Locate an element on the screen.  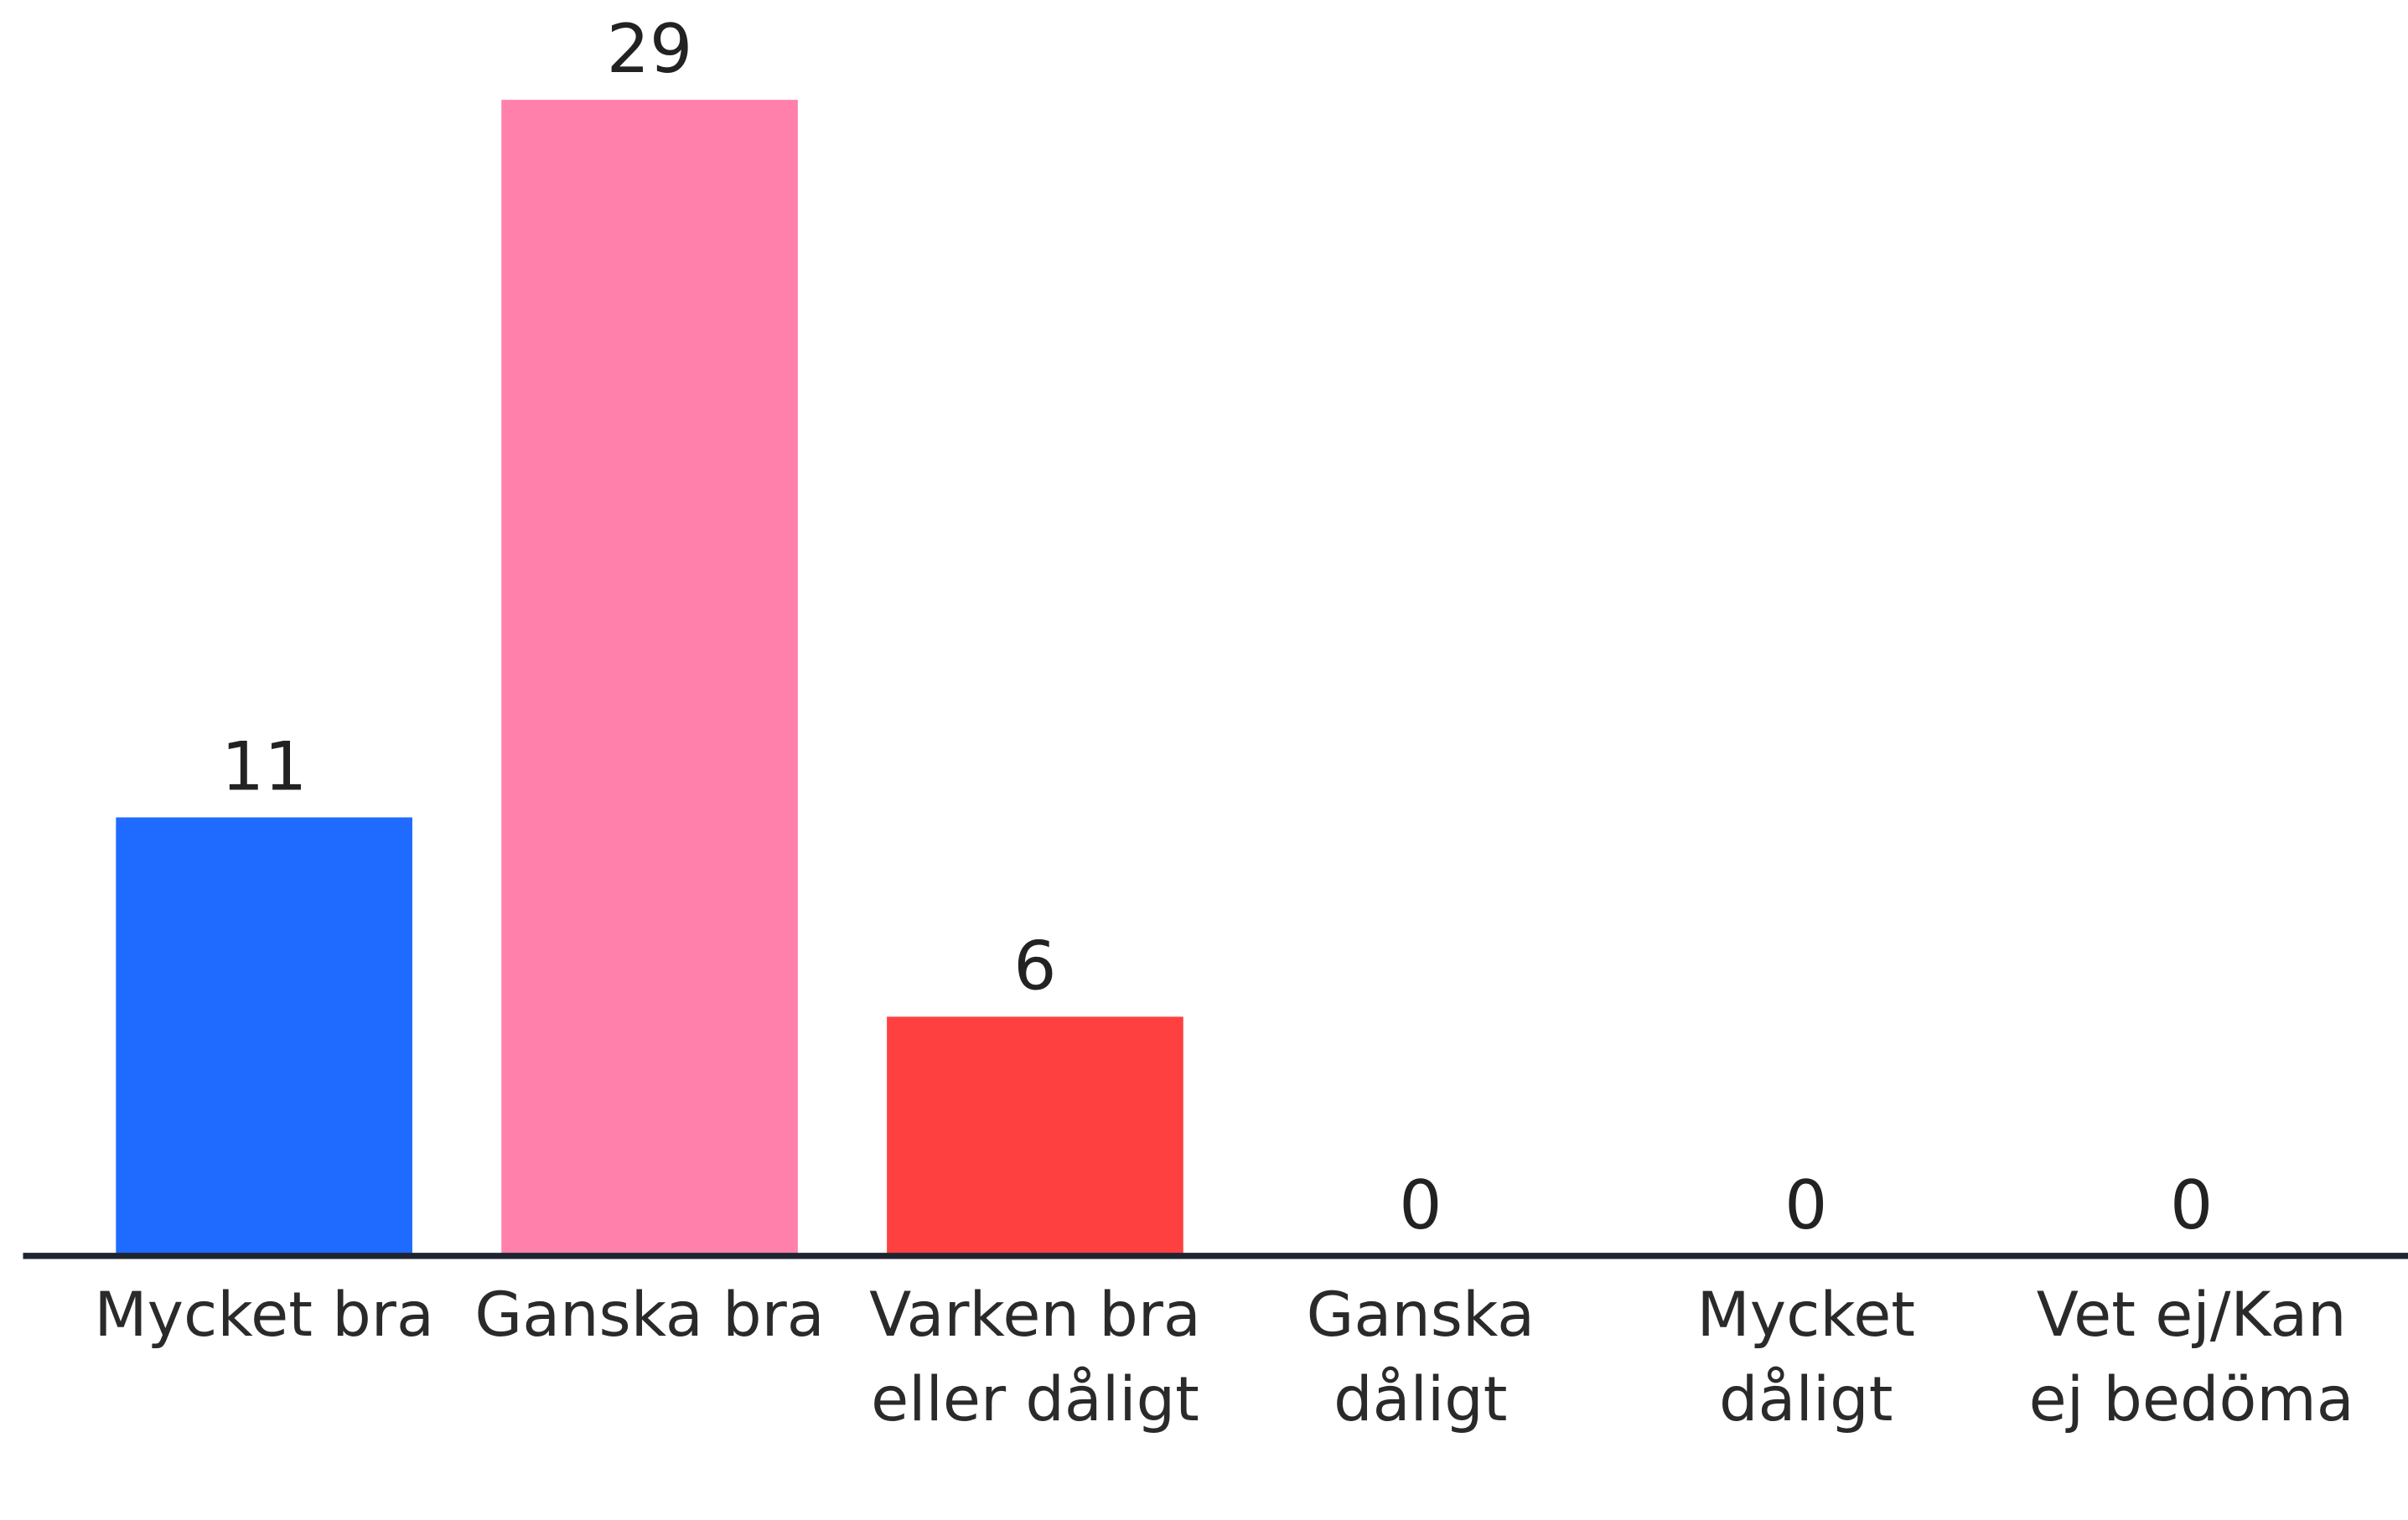
value-label: 11 is located at coordinates (264, 767).